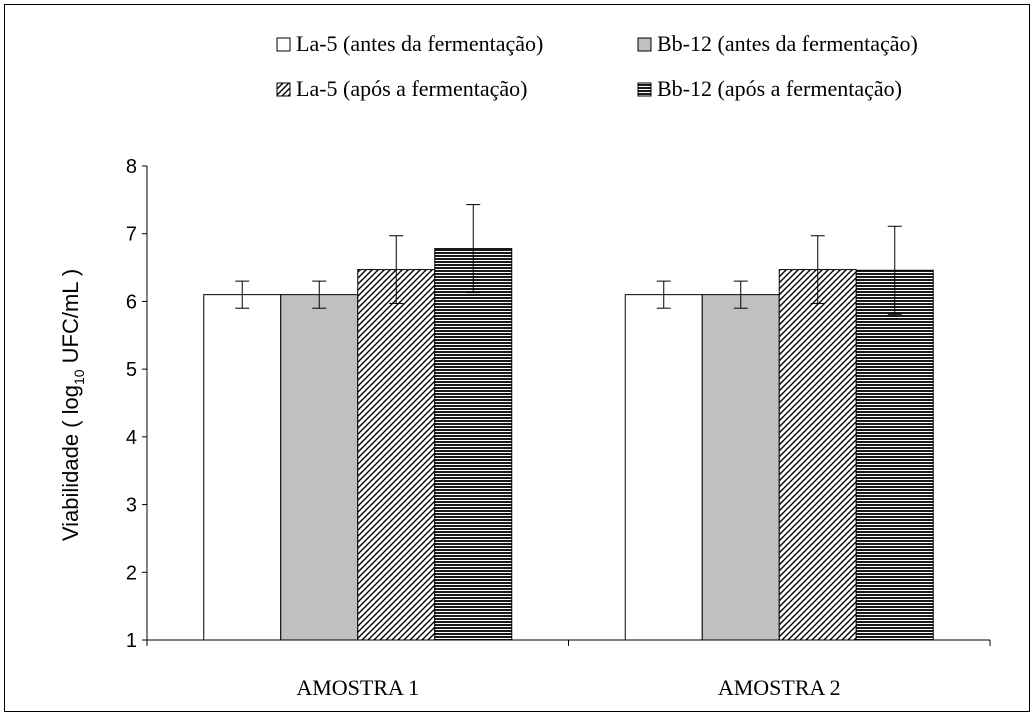  Describe the element at coordinates (131, 506) in the screenshot. I see `y-tick-label: 3` at that location.